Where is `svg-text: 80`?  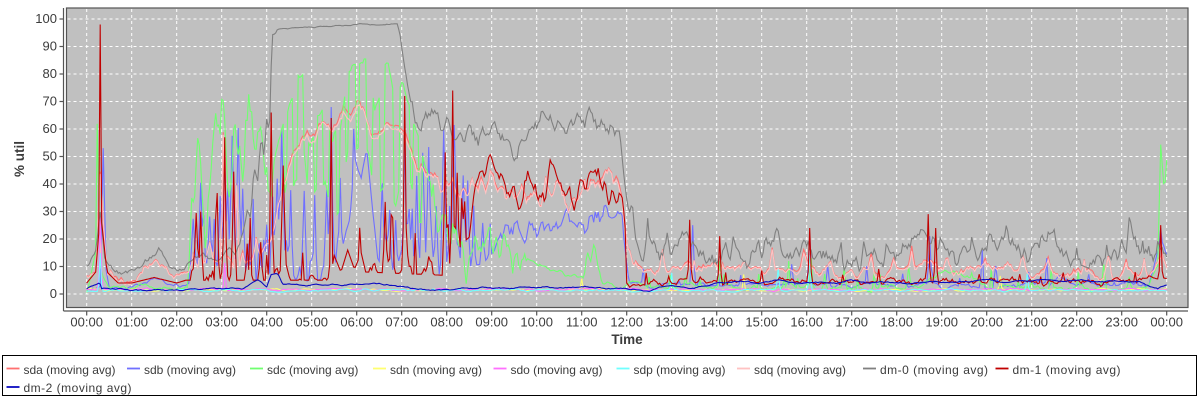 svg-text: 80 is located at coordinates (50, 73).